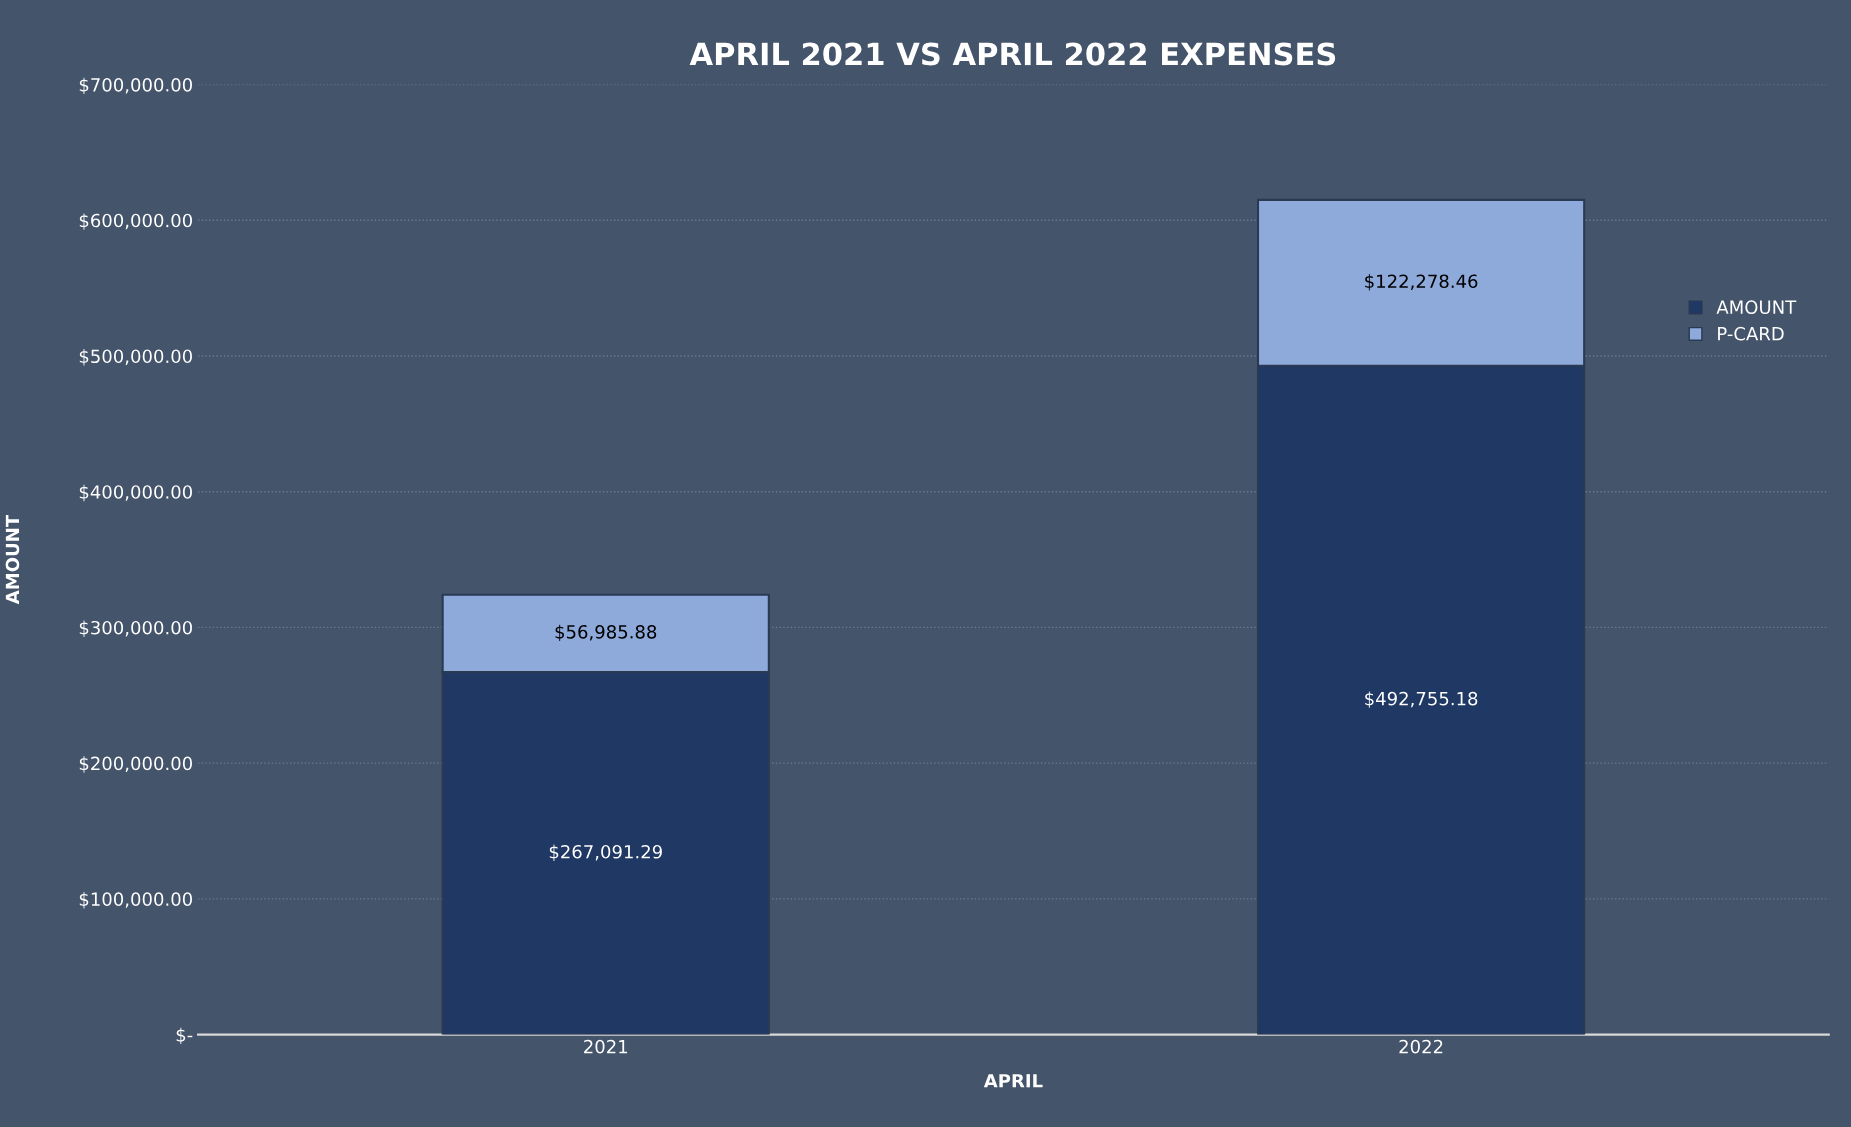 This screenshot has height=1127, width=1851. I want to click on y-tick-label: $-, so click(184, 1036).